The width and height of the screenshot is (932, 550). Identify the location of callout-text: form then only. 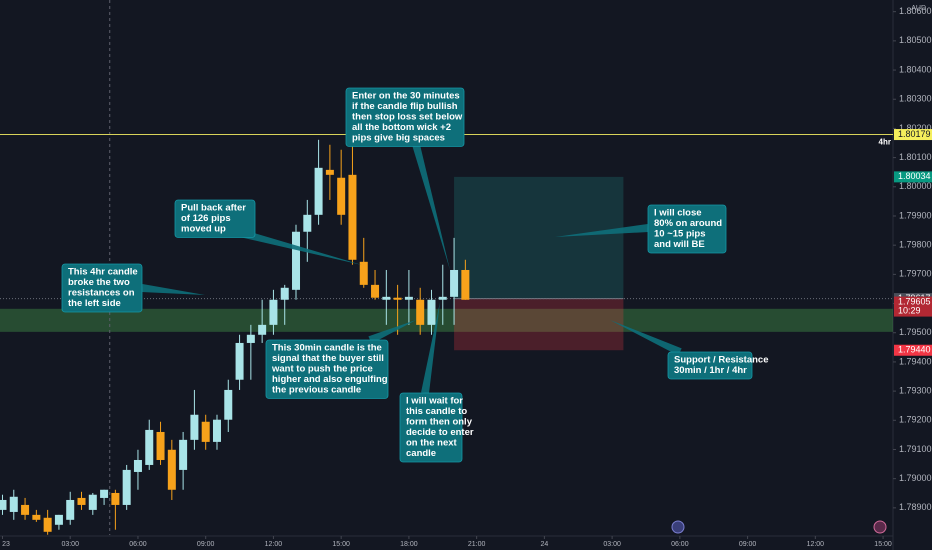
(439, 421).